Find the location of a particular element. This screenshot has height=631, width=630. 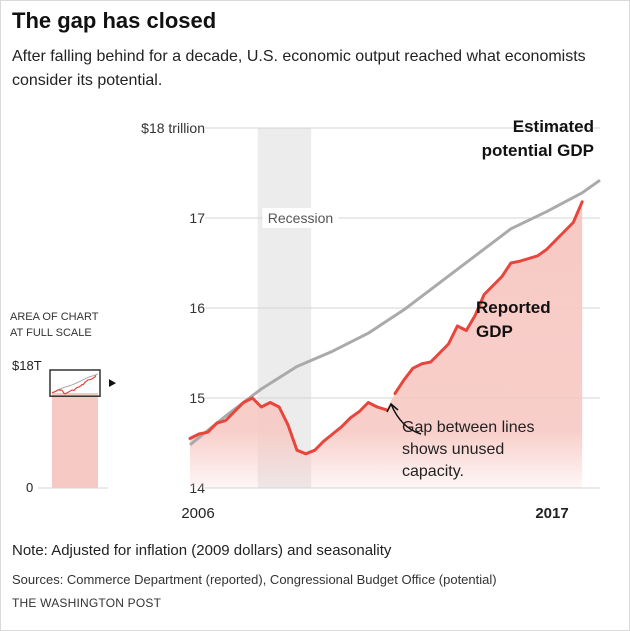

inset-area is located at coordinates (75, 440).